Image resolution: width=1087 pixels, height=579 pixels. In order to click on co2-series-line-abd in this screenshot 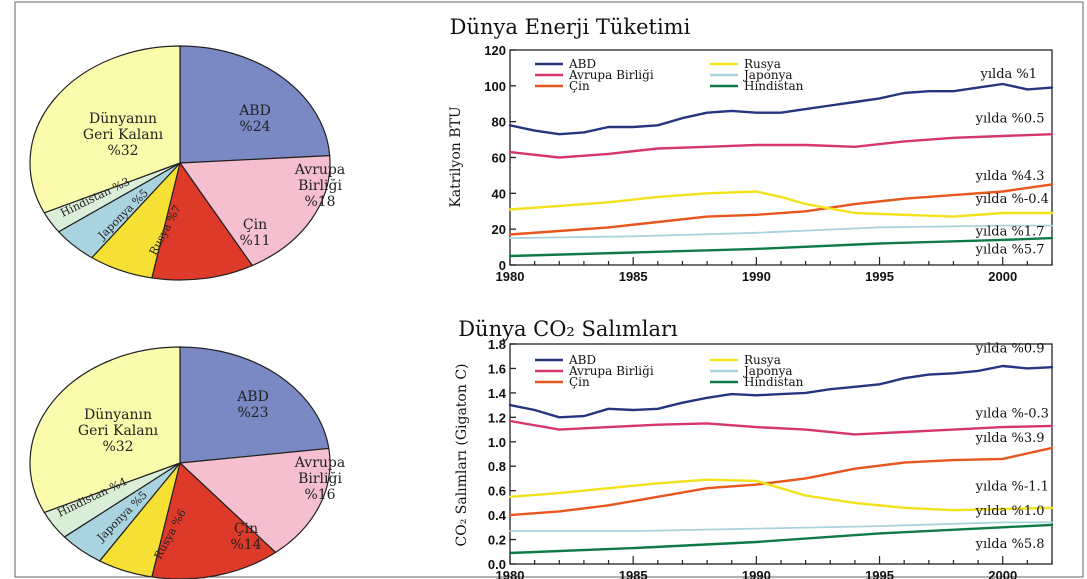, I will do `click(781, 391)`.